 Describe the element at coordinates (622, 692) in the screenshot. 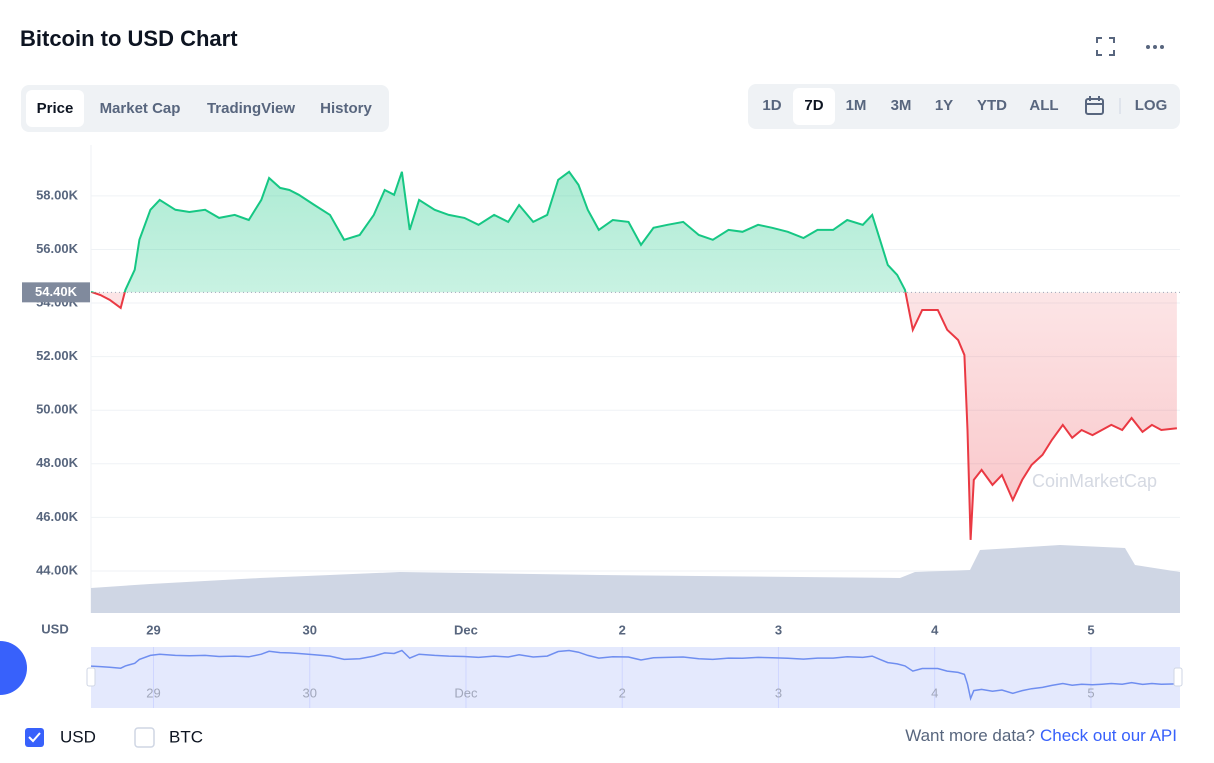

I see `navigator-tick-label: 2` at that location.